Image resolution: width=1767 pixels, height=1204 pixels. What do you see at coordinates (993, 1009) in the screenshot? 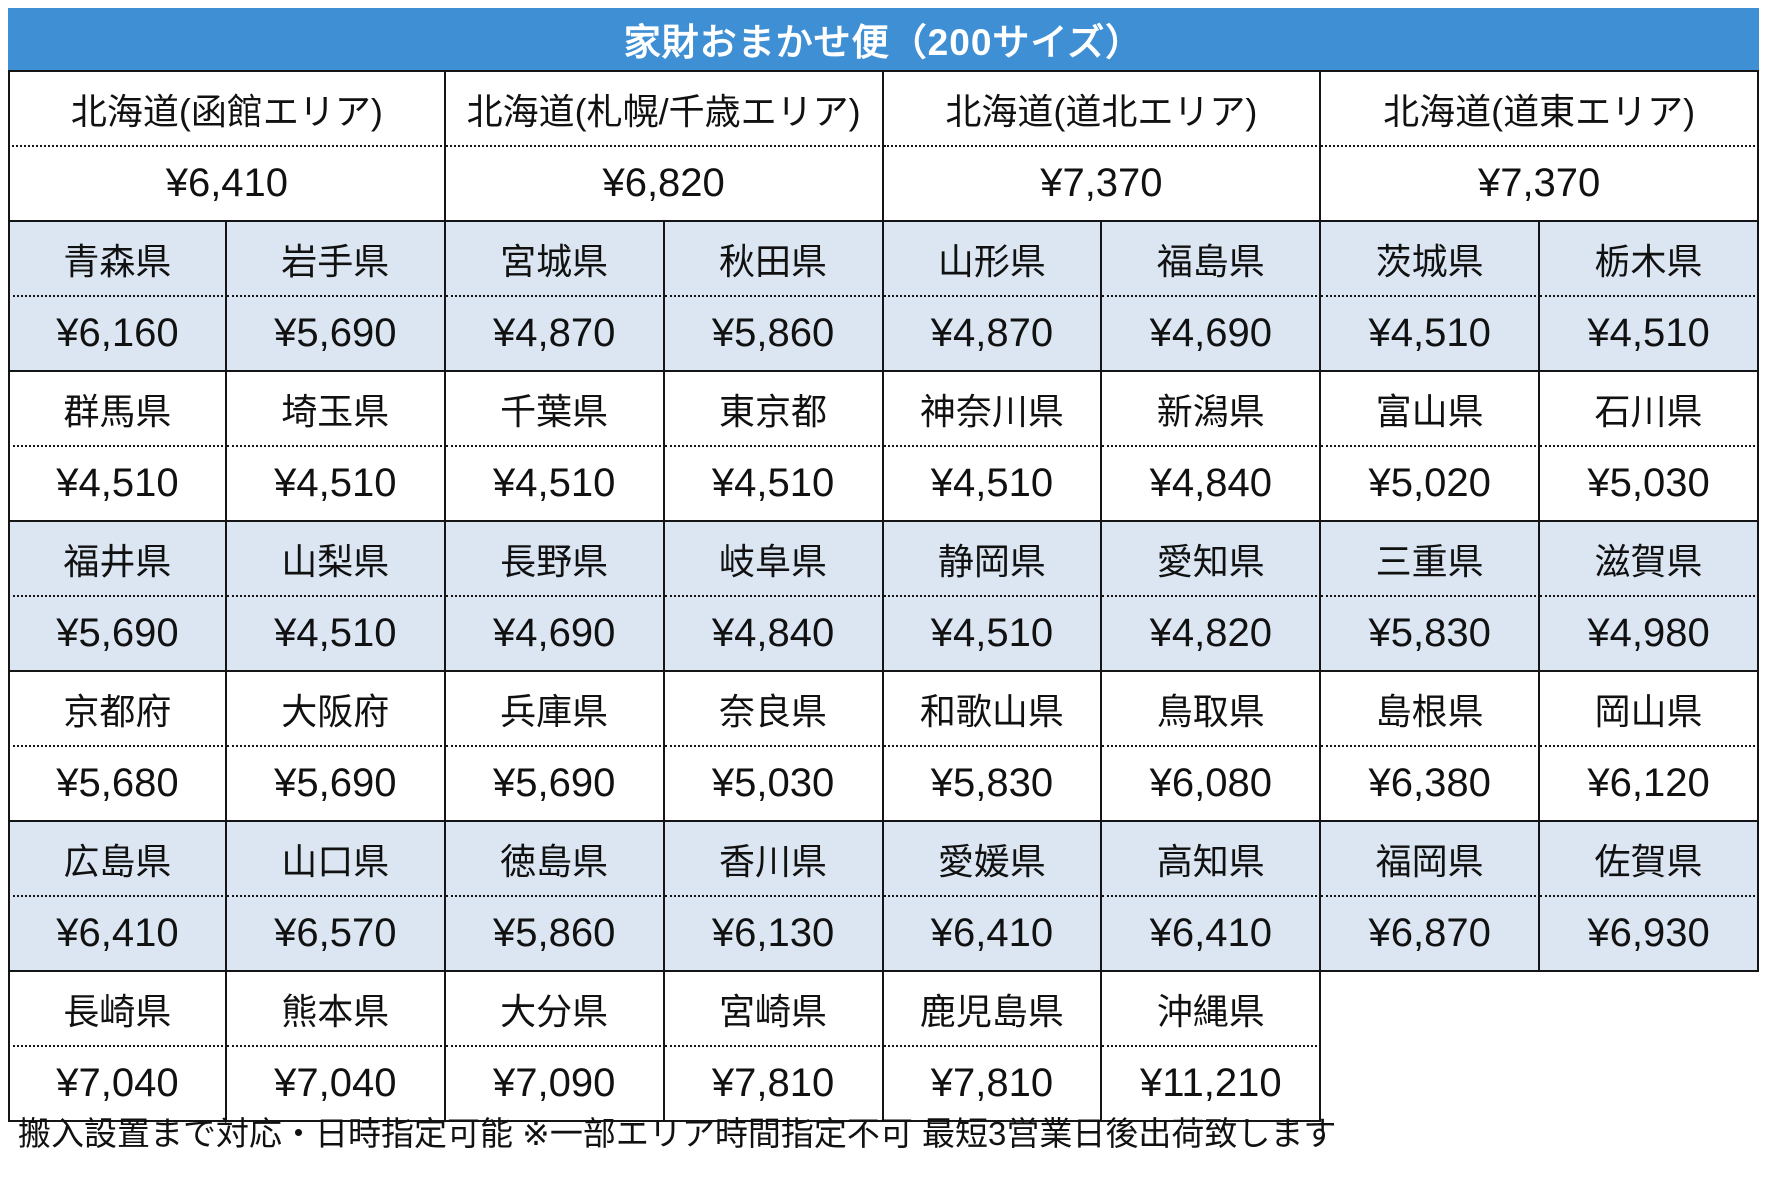
I see `prefecture-name-cell: 鹿児島県` at bounding box center [993, 1009].